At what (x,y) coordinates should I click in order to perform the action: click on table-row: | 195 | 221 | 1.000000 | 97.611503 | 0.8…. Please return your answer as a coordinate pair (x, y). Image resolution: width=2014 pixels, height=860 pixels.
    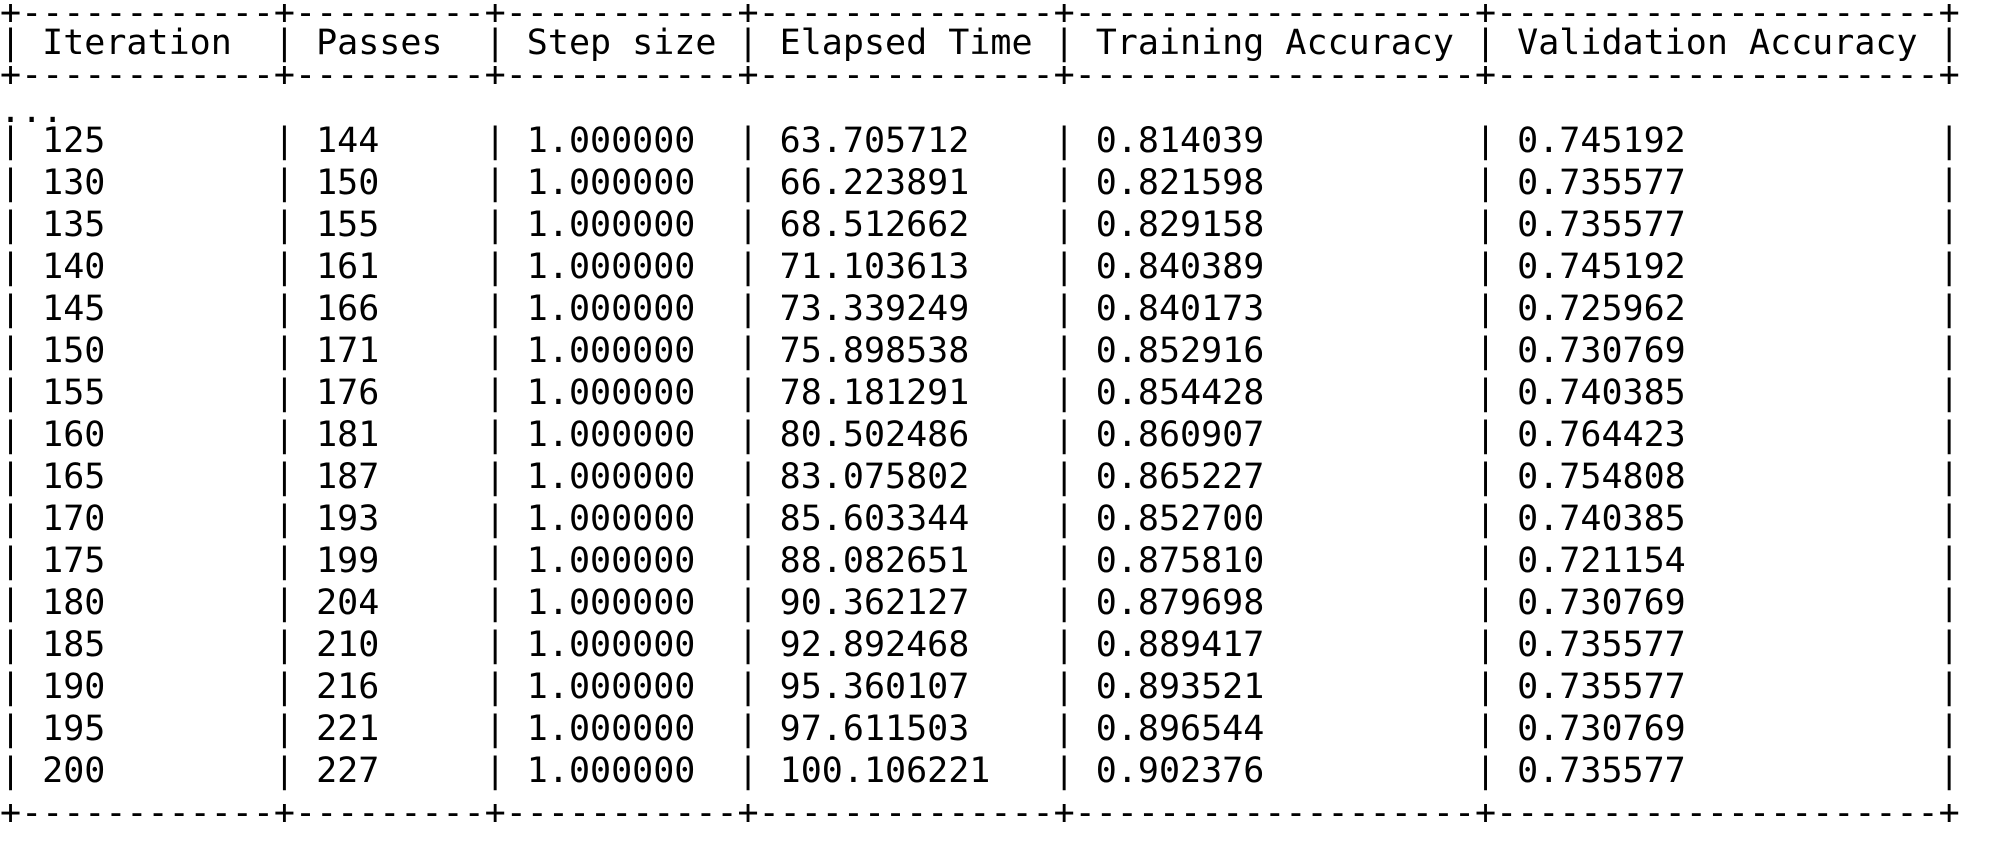
    Looking at the image, I should click on (980, 729).